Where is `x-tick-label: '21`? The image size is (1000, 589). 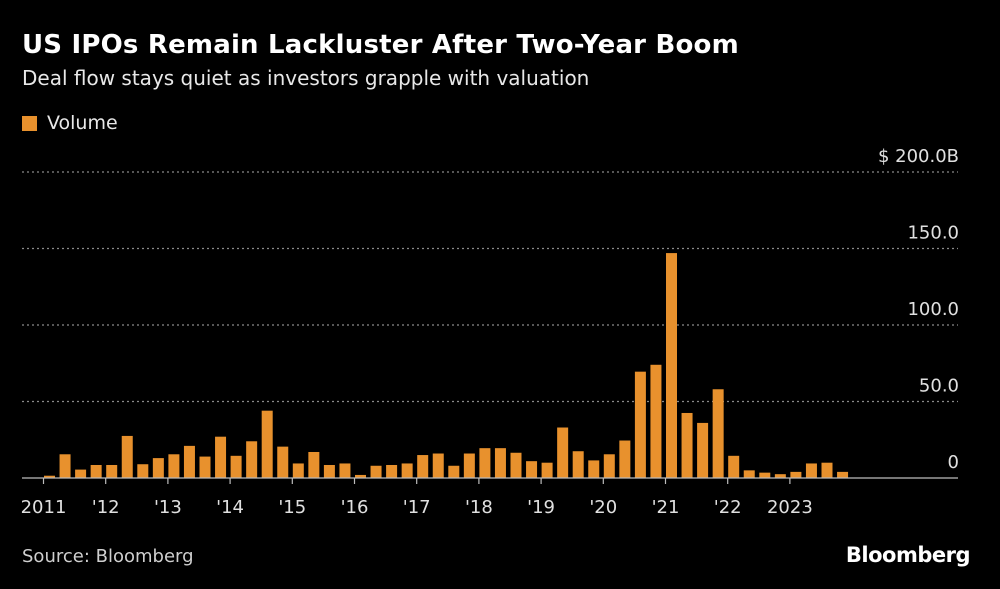 x-tick-label: '21 is located at coordinates (666, 507).